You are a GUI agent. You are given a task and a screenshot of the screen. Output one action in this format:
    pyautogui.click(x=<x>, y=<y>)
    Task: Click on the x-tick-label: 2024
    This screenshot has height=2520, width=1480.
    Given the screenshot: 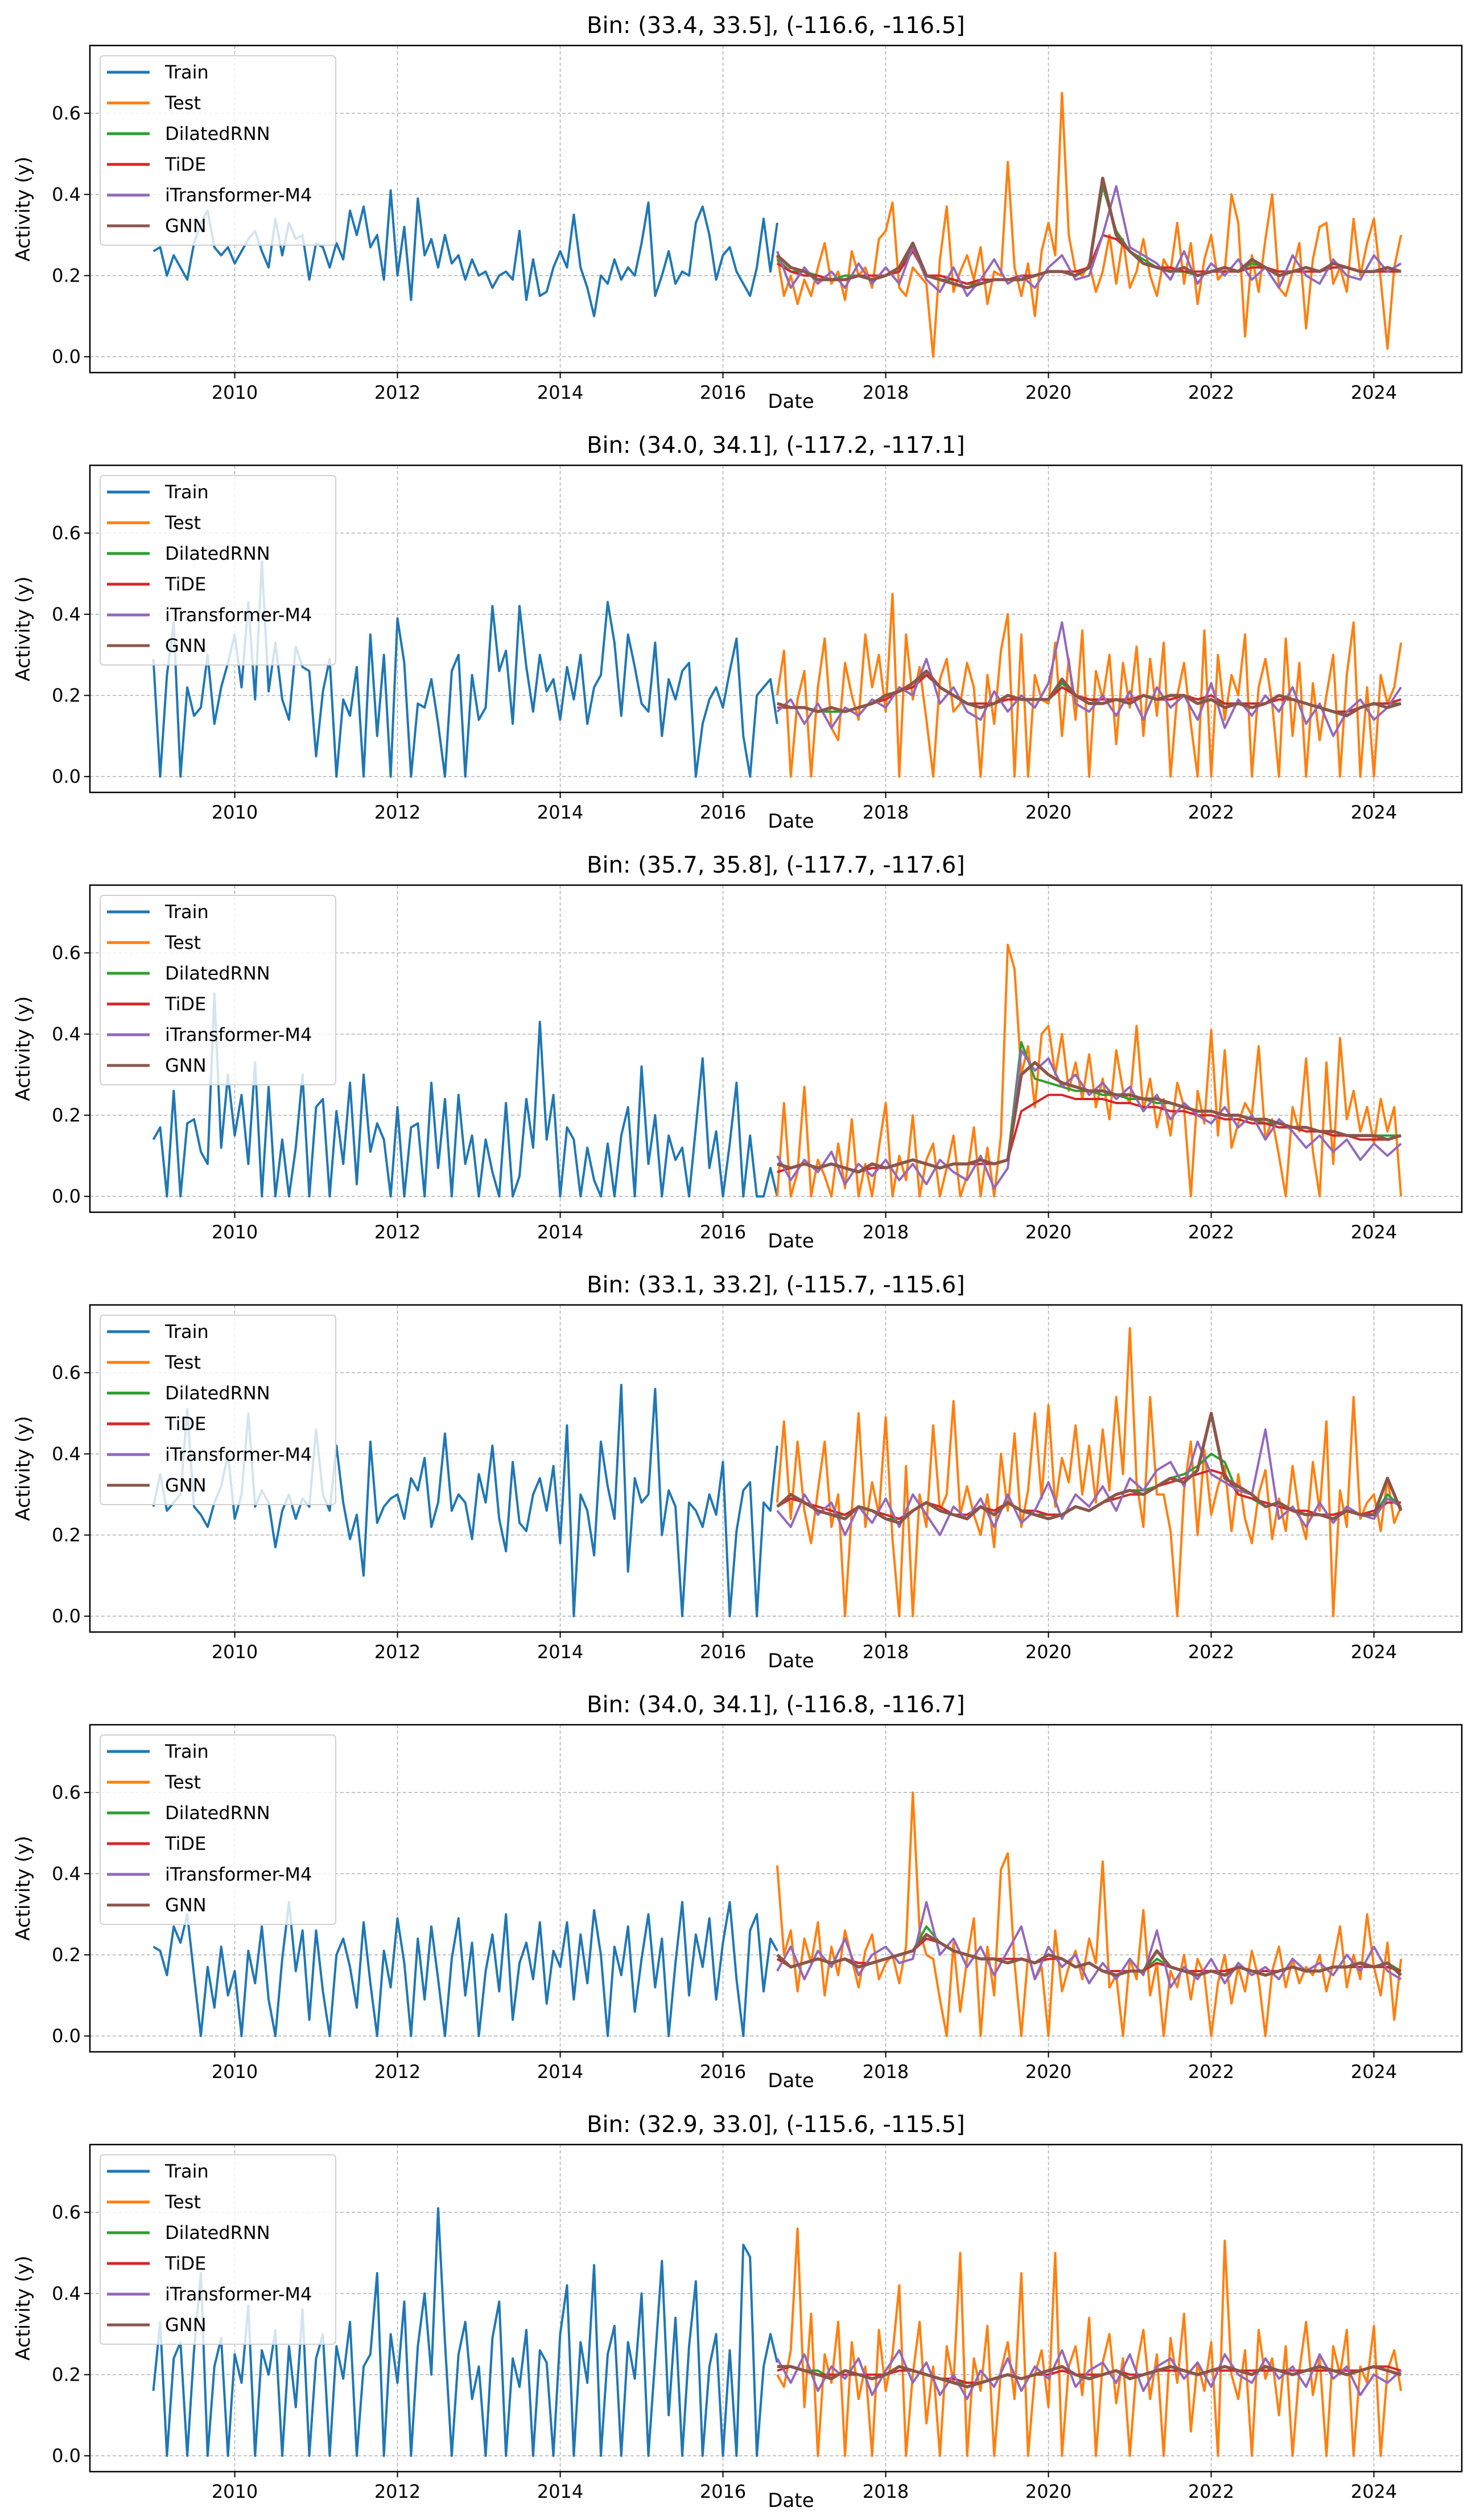 What is the action you would take?
    pyautogui.click(x=1374, y=1652)
    